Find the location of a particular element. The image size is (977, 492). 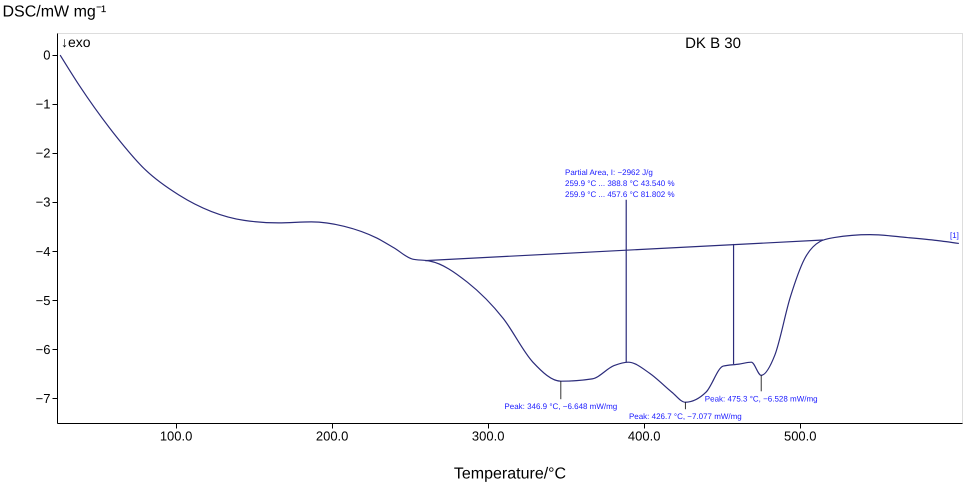

x-tick-label: 400.0 is located at coordinates (644, 436).